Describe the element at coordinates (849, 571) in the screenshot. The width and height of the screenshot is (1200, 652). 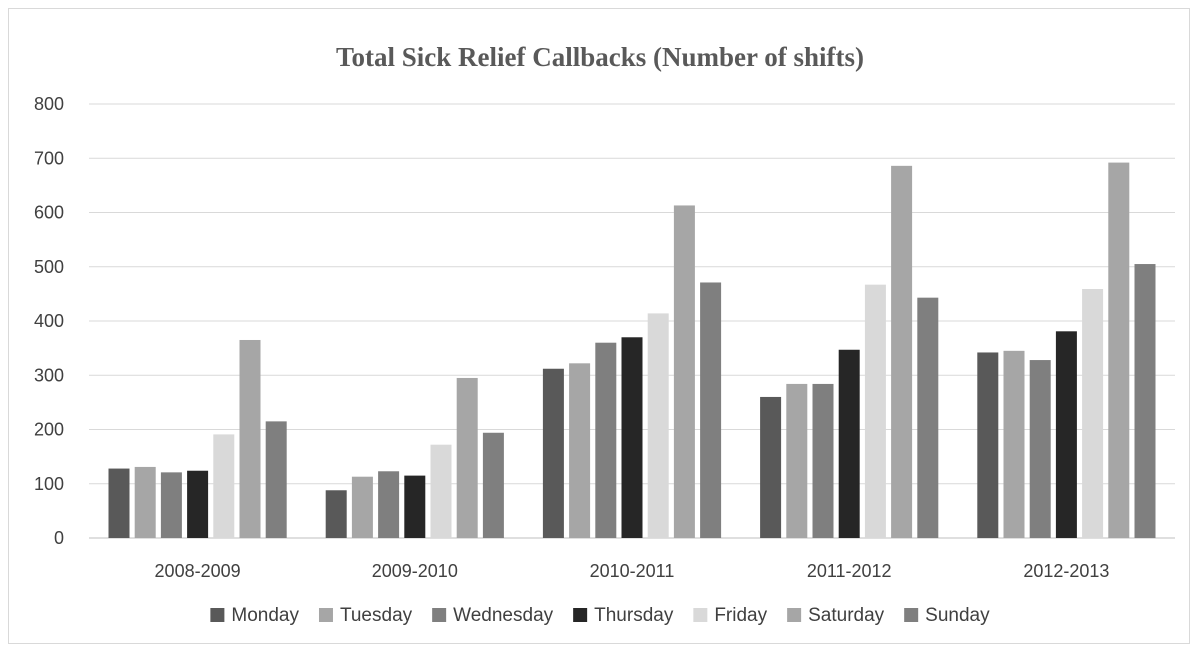
I see `x-tick-label: 2011-2012` at that location.